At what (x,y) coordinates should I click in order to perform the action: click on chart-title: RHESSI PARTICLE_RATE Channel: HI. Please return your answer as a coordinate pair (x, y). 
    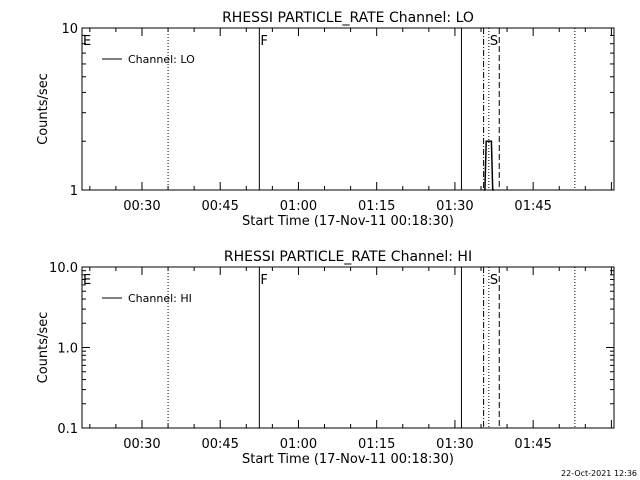
    Looking at the image, I should click on (348, 257).